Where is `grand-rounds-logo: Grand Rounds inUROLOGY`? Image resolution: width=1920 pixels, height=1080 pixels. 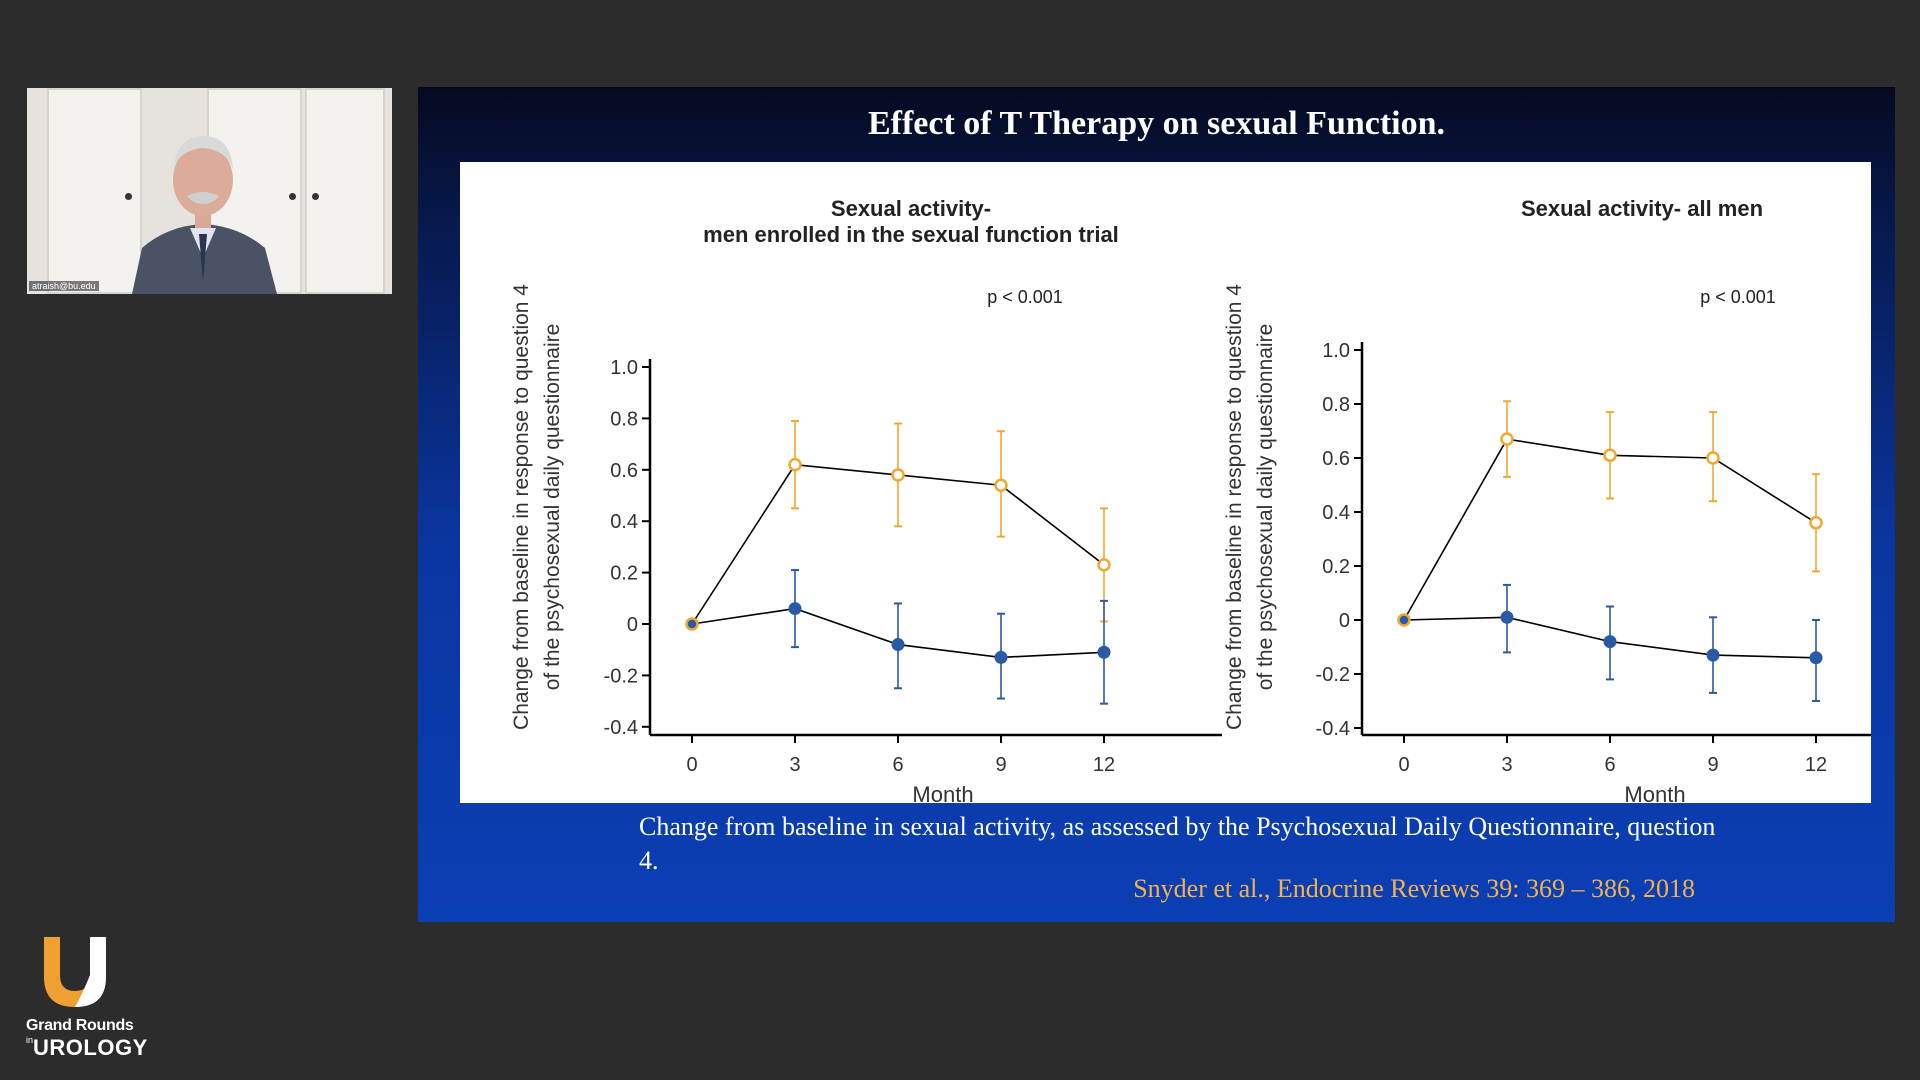
grand-rounds-logo: Grand Rounds inUROLOGY is located at coordinates (86, 997).